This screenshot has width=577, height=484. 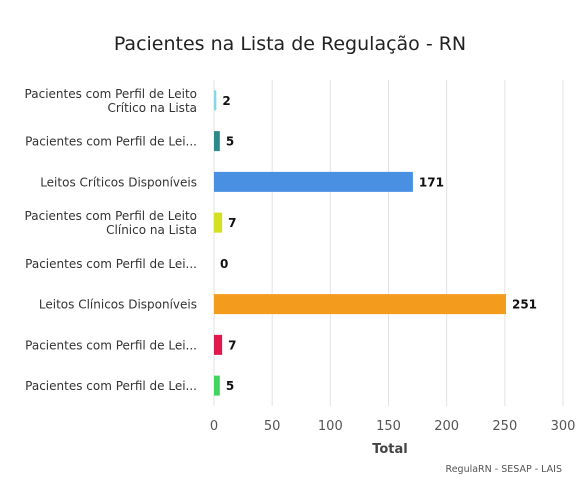 I want to click on x-tick-label: 250, so click(x=504, y=426).